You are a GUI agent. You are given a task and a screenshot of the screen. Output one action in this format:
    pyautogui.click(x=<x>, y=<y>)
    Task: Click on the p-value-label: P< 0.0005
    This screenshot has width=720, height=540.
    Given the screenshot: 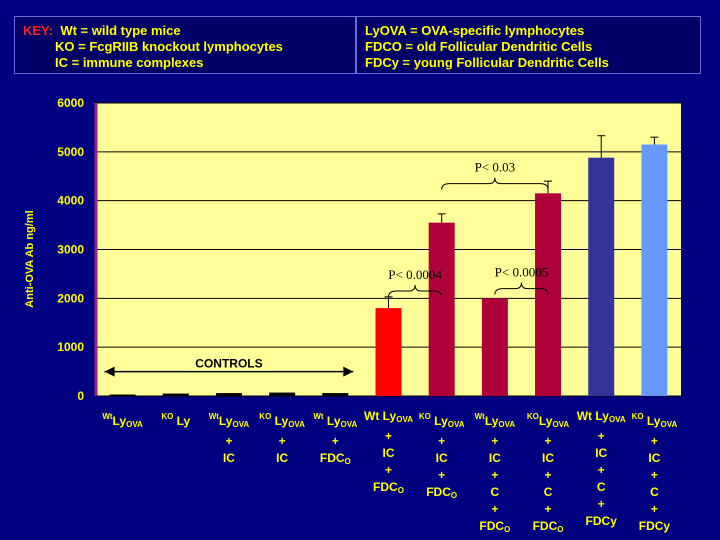 What is the action you would take?
    pyautogui.click(x=522, y=272)
    